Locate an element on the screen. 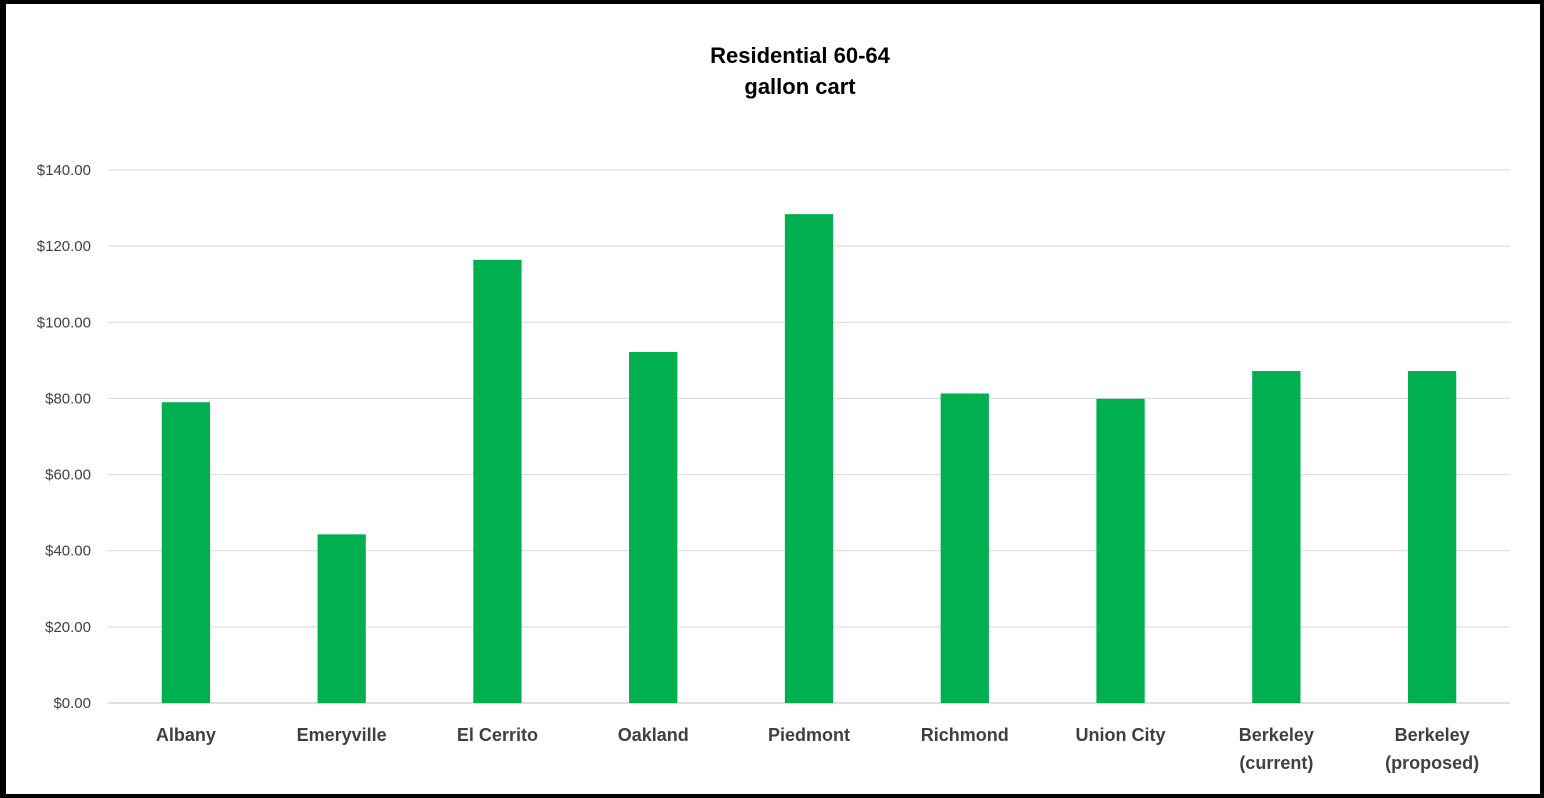 This screenshot has width=1544, height=798. x-tick-label: Richmond is located at coordinates (965, 735).